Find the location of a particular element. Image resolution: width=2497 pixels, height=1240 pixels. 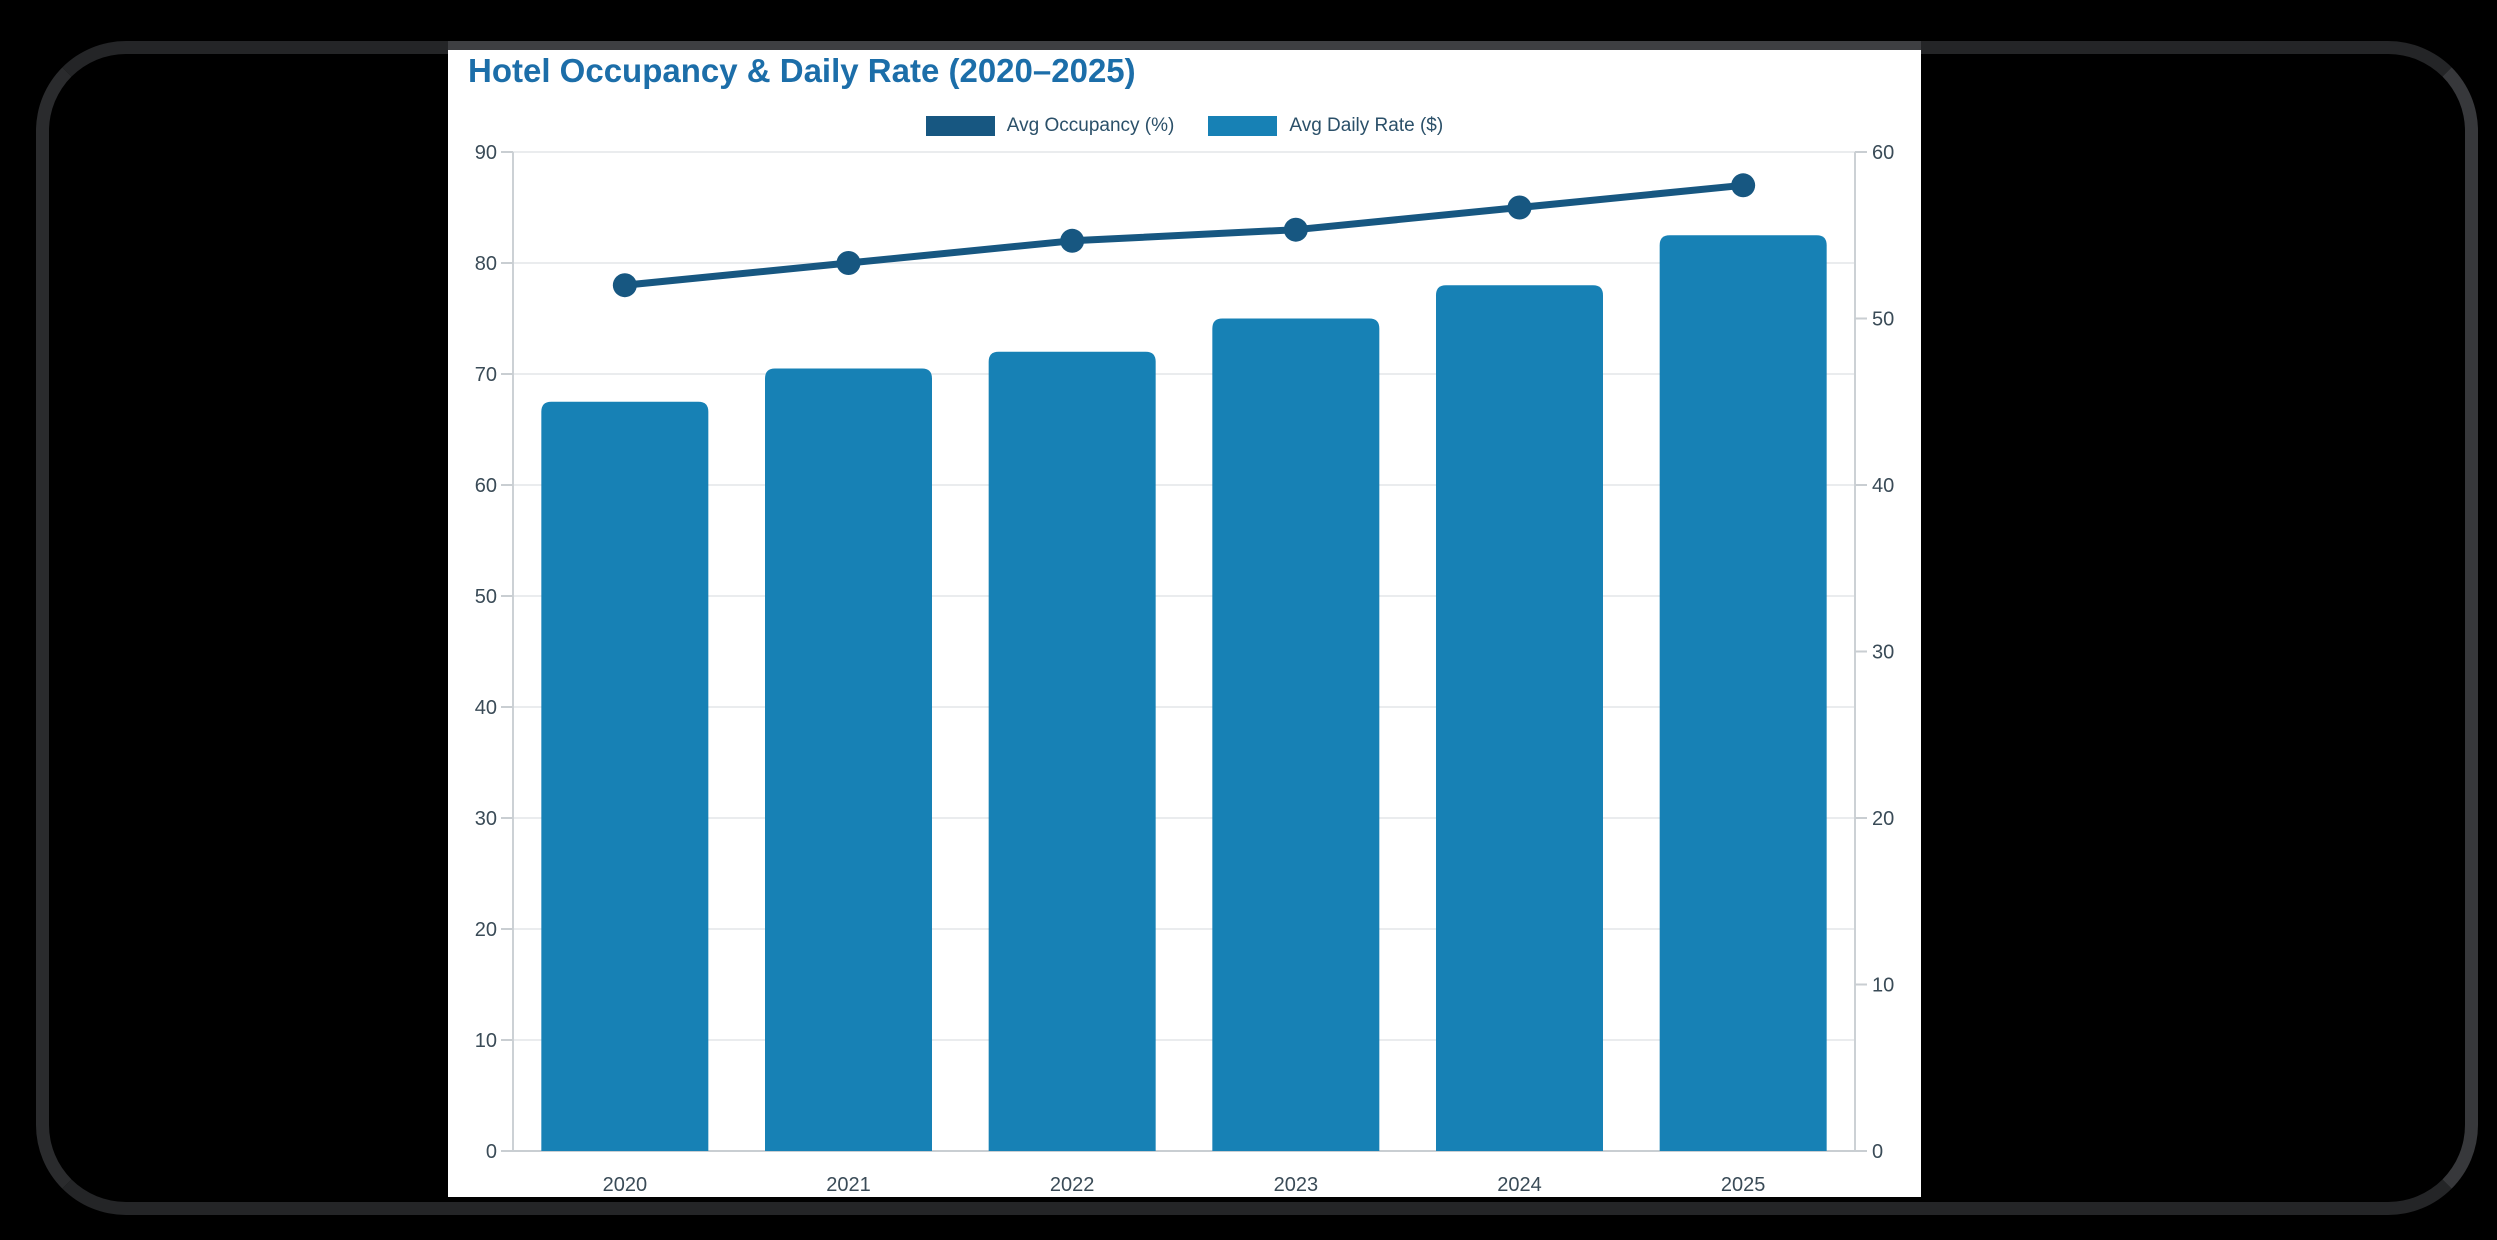

x-axis-label-2024: 2024 is located at coordinates (1519, 1185).